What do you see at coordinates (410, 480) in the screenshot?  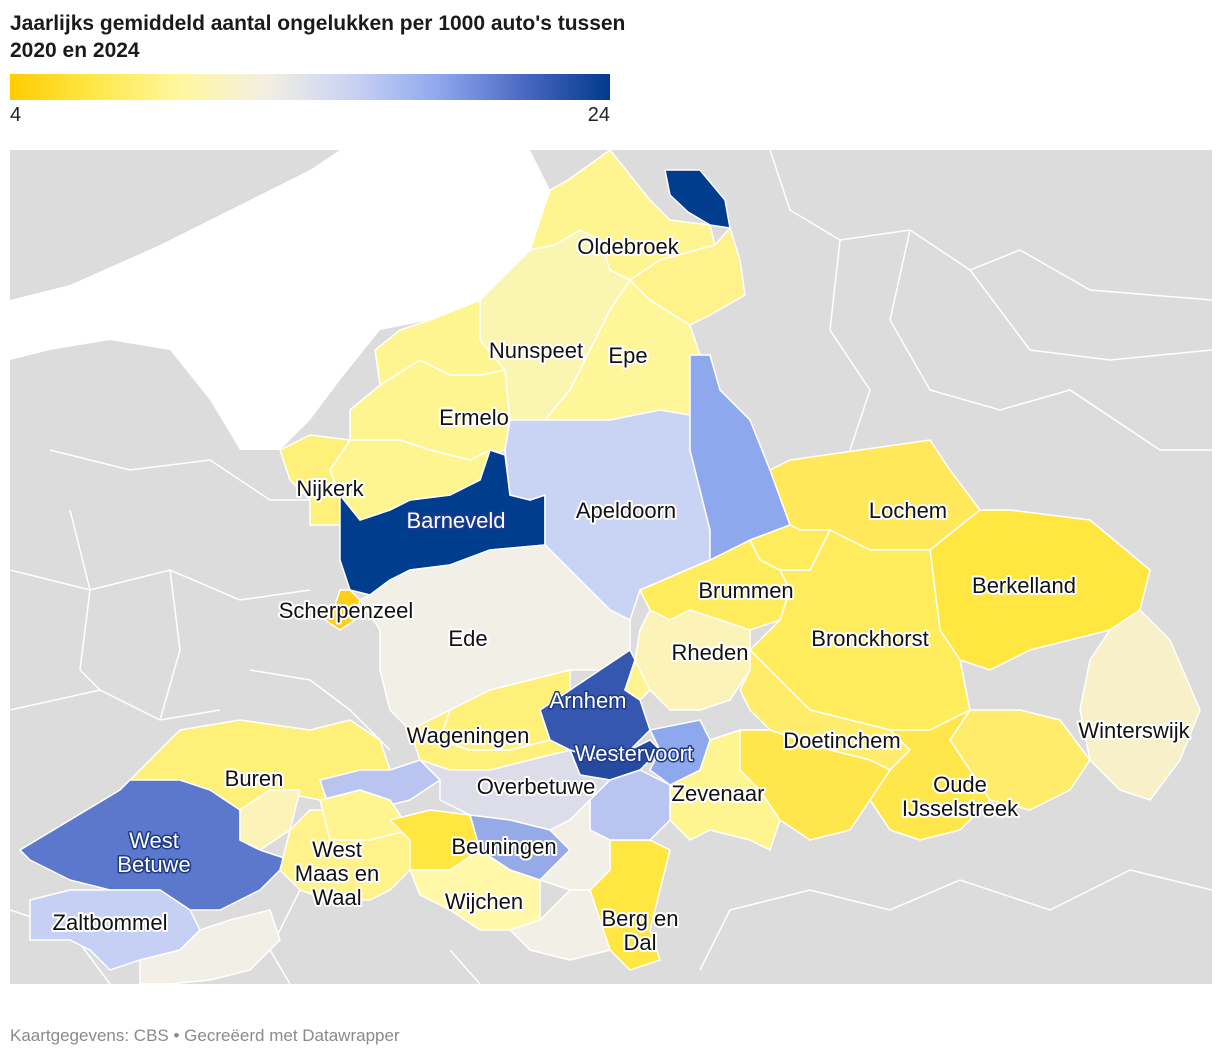 I see `municipality-putten` at bounding box center [410, 480].